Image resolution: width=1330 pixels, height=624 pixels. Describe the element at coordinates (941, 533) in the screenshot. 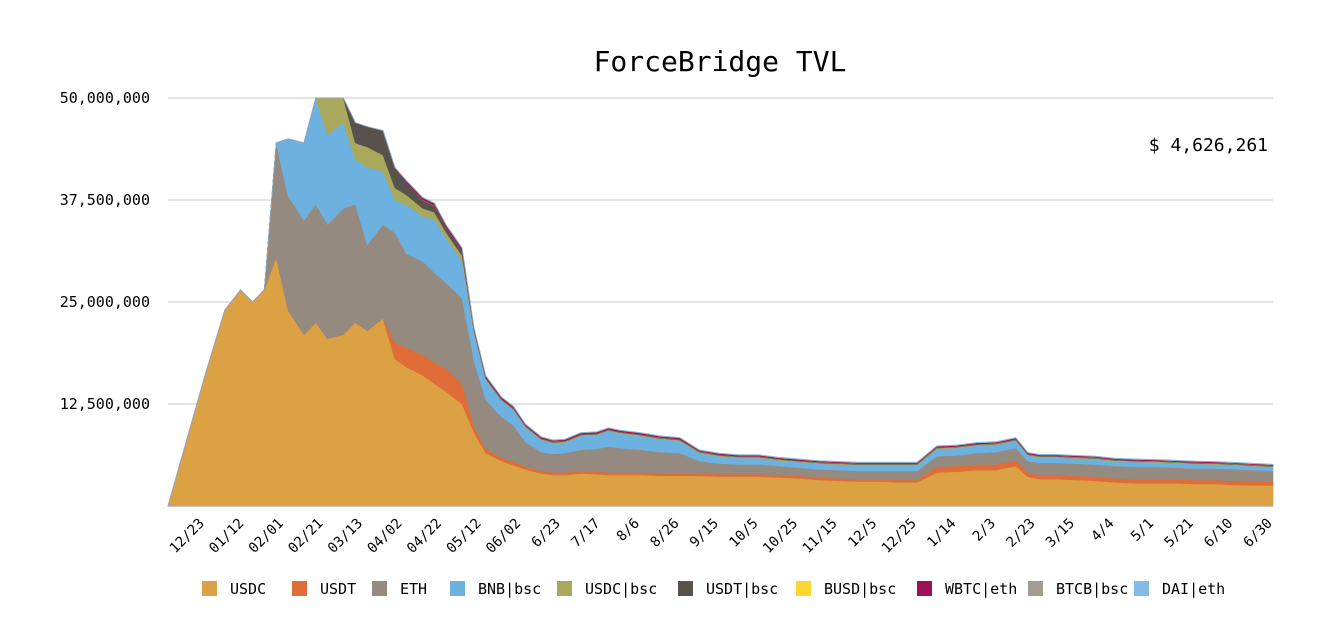

I see `x-tick-label: 1/14` at that location.